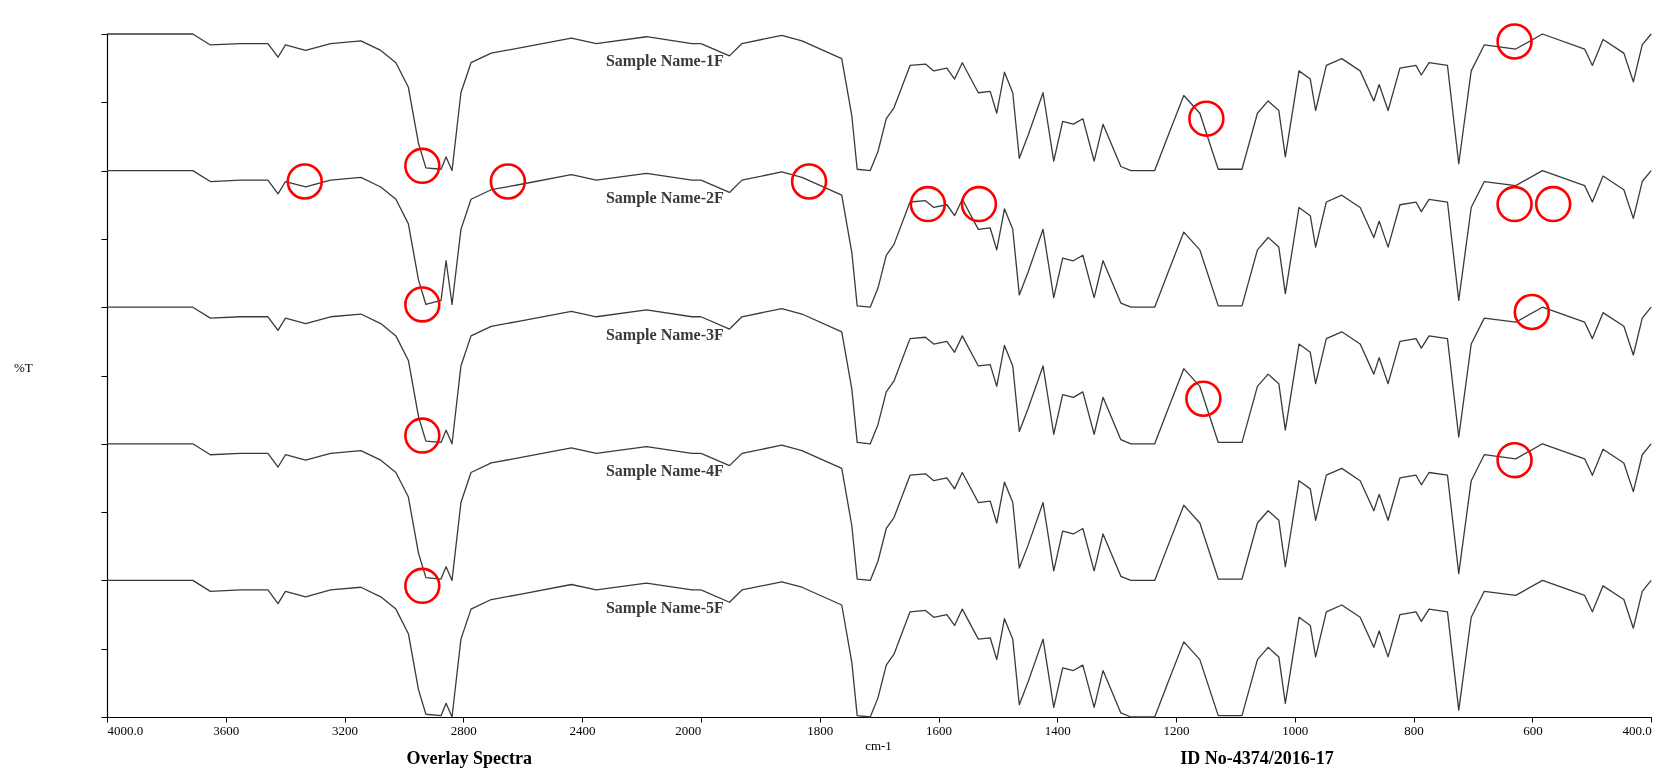  Describe the element at coordinates (1414, 730) in the screenshot. I see `x-tick-label: 800` at that location.